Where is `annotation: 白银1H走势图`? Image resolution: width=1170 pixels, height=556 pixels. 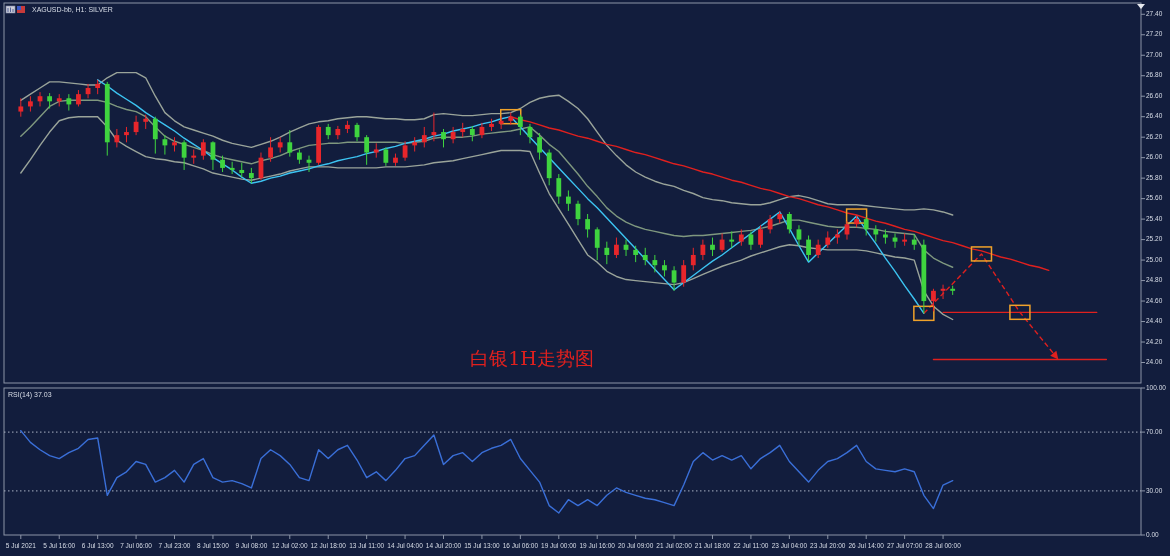 annotation: 白银1H走势图 is located at coordinates (532, 358).